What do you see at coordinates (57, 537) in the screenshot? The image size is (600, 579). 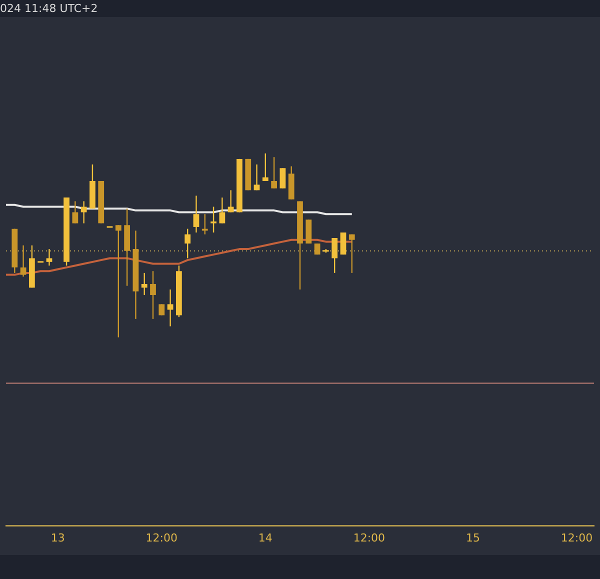 I see `x-tick-label: 13` at bounding box center [57, 537].